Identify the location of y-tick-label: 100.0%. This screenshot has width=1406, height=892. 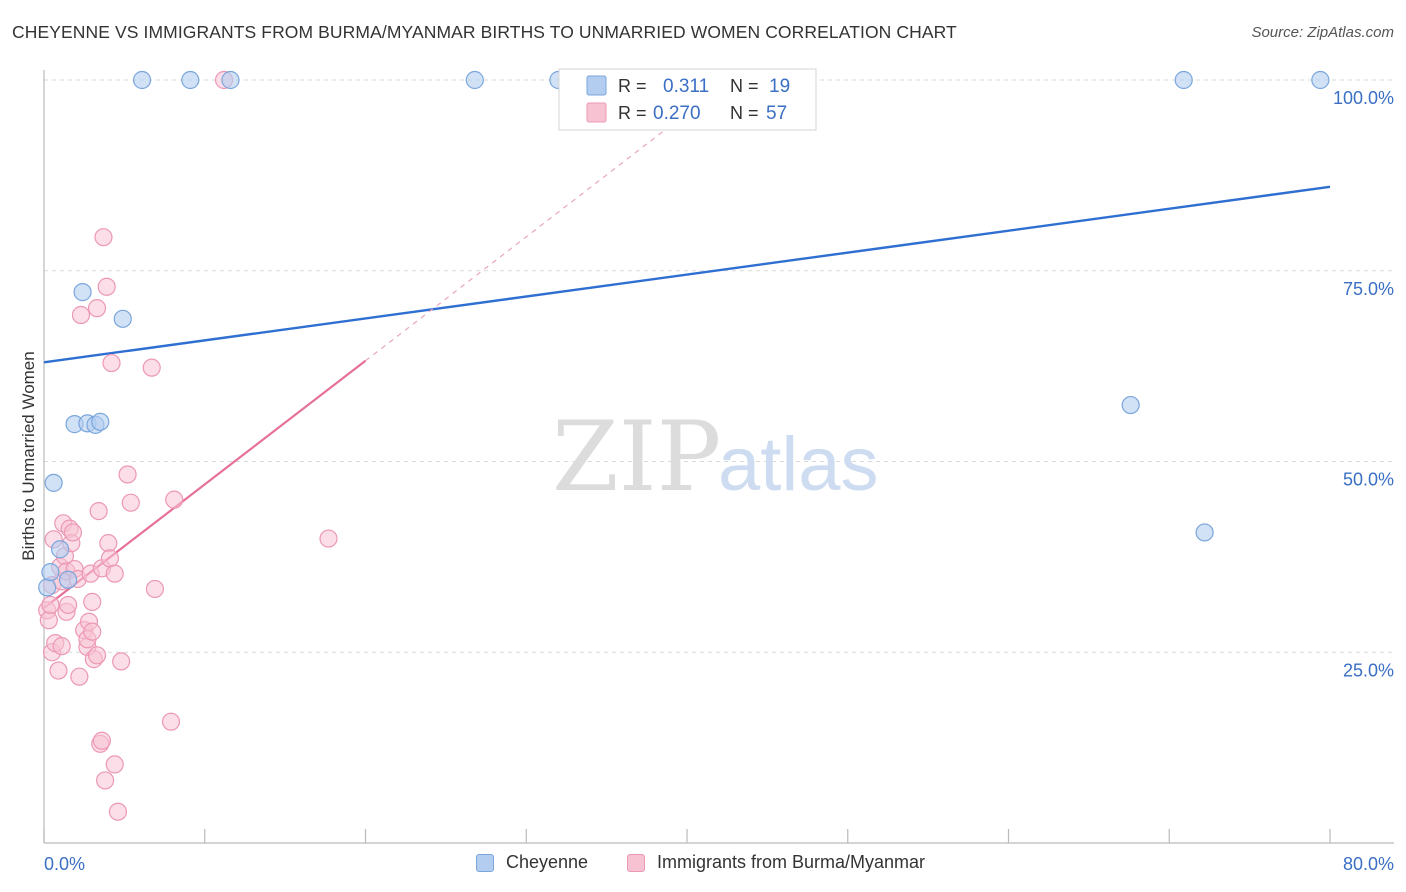
(1363, 98).